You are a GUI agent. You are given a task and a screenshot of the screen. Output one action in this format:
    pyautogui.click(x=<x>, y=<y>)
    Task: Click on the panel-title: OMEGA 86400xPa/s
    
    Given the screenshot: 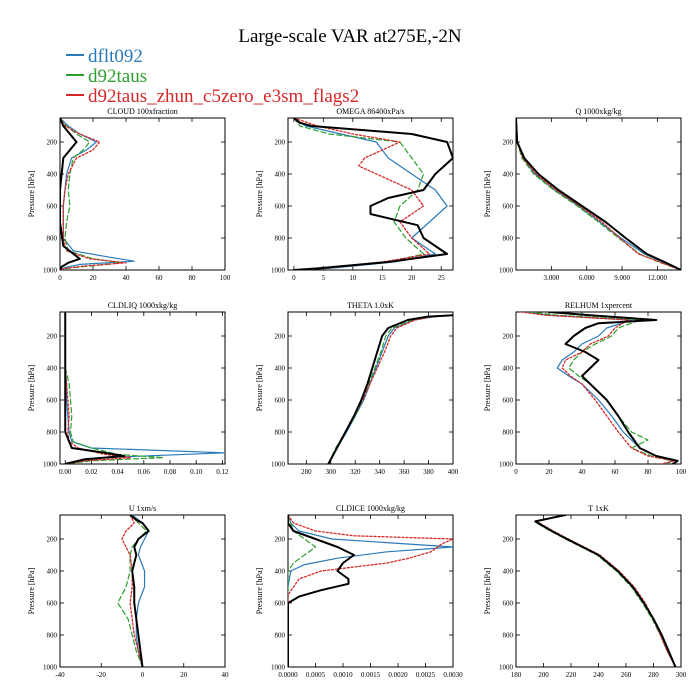 What is the action you would take?
    pyautogui.click(x=370, y=111)
    